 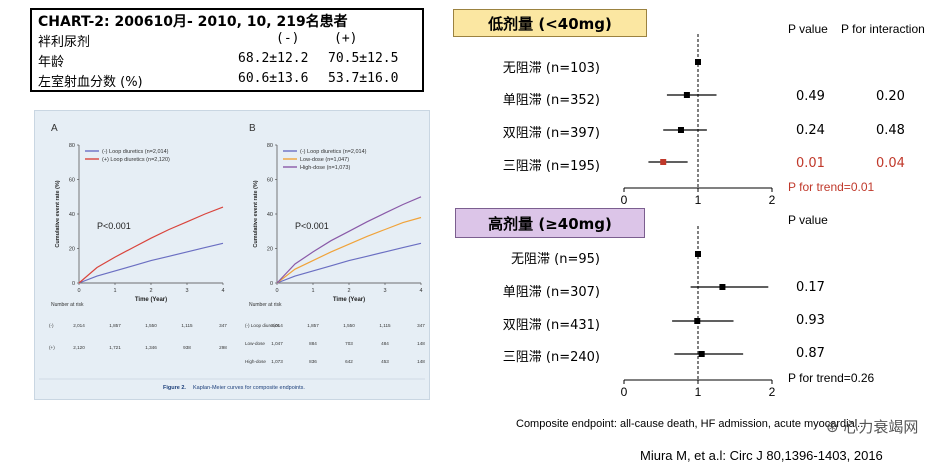 What do you see at coordinates (551, 292) in the screenshot?
I see `high-row-1-label: 单阻滞 (n=307)` at bounding box center [551, 292].